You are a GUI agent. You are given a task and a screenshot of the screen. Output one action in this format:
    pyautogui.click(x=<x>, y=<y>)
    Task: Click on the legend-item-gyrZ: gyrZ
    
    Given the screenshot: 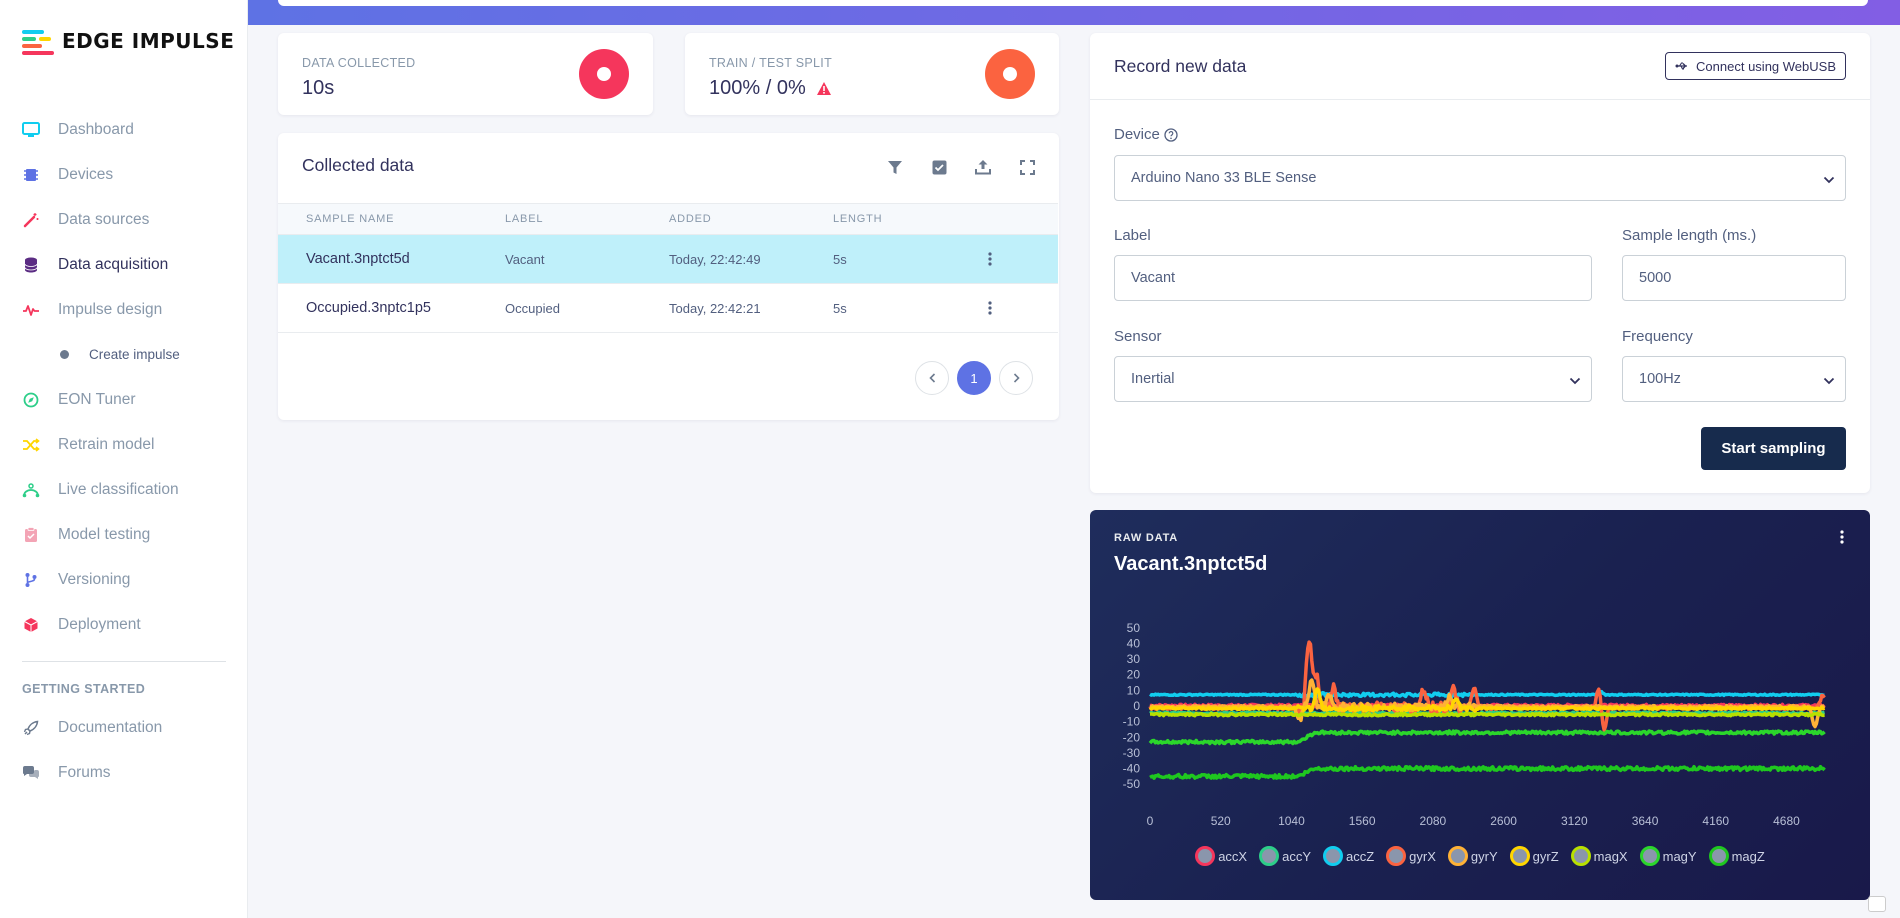 What is the action you would take?
    pyautogui.click(x=1534, y=856)
    